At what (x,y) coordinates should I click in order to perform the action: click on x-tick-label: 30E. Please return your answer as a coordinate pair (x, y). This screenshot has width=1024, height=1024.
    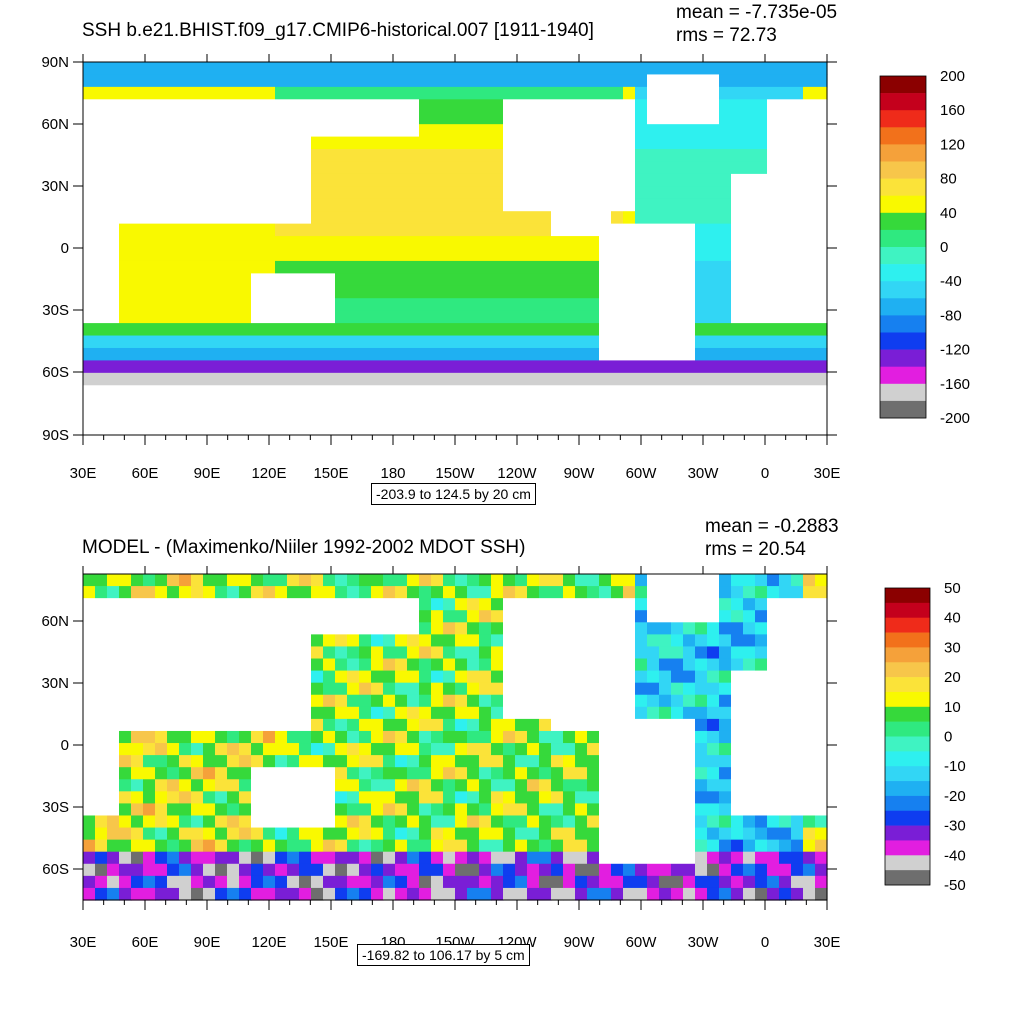
    Looking at the image, I should click on (827, 942).